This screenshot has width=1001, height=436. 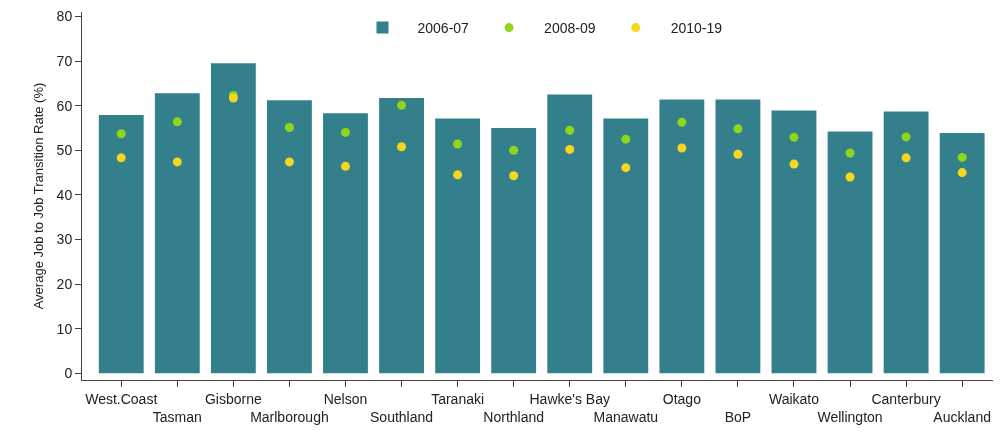 What do you see at coordinates (514, 417) in the screenshot?
I see `x-tick-label: Northland` at bounding box center [514, 417].